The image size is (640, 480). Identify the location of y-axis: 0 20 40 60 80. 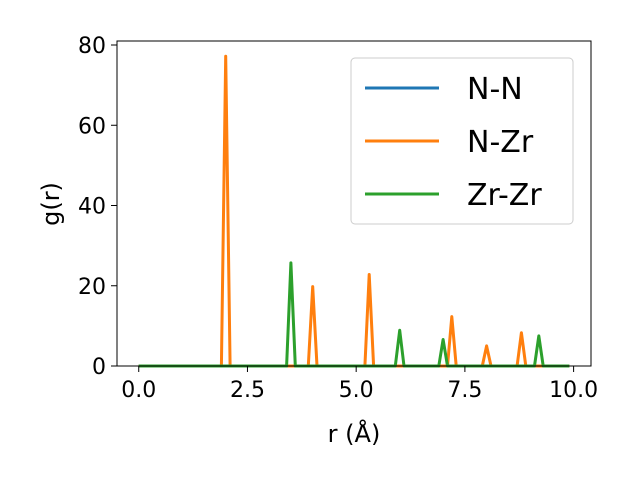
(97, 207).